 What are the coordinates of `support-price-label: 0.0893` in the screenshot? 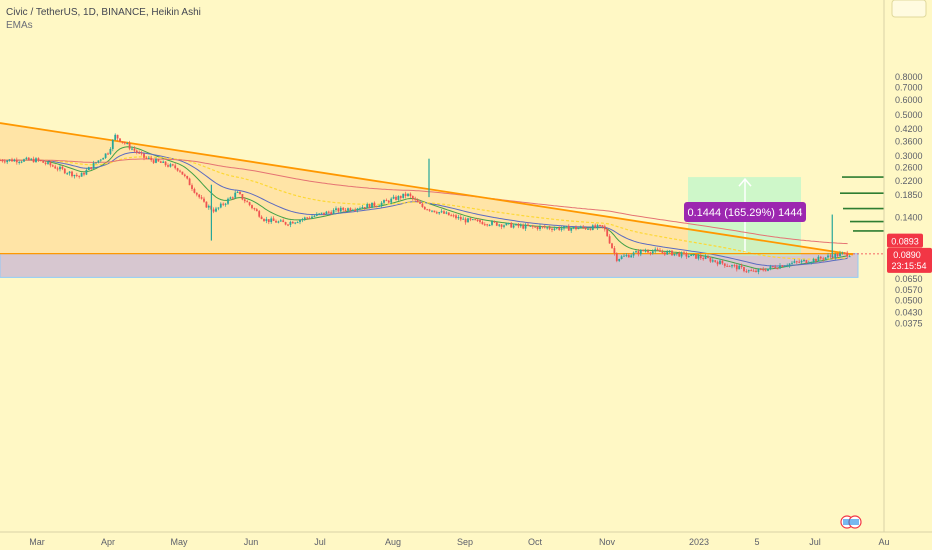 It's located at (905, 242).